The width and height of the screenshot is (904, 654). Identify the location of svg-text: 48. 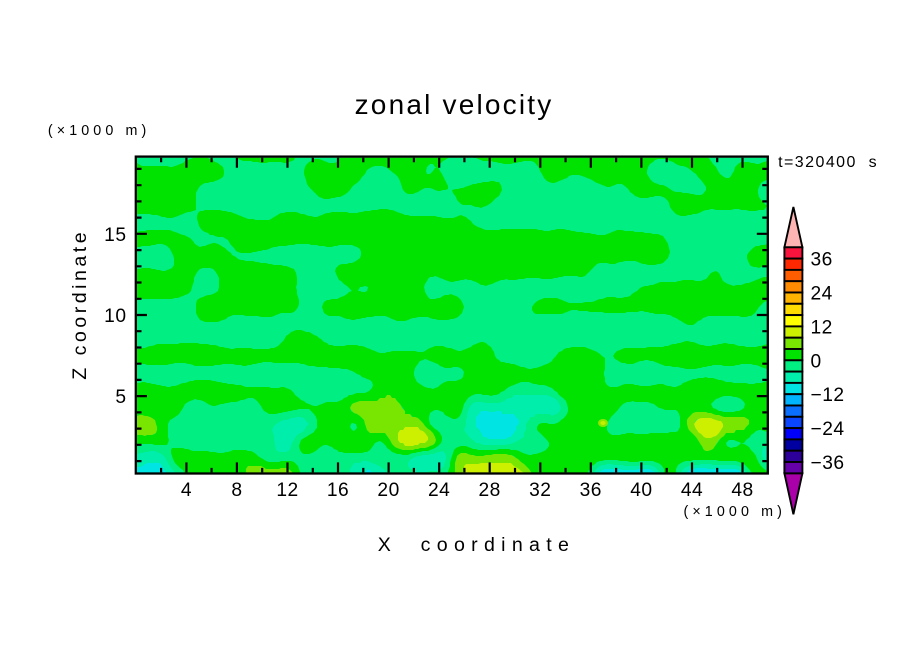
(742, 490).